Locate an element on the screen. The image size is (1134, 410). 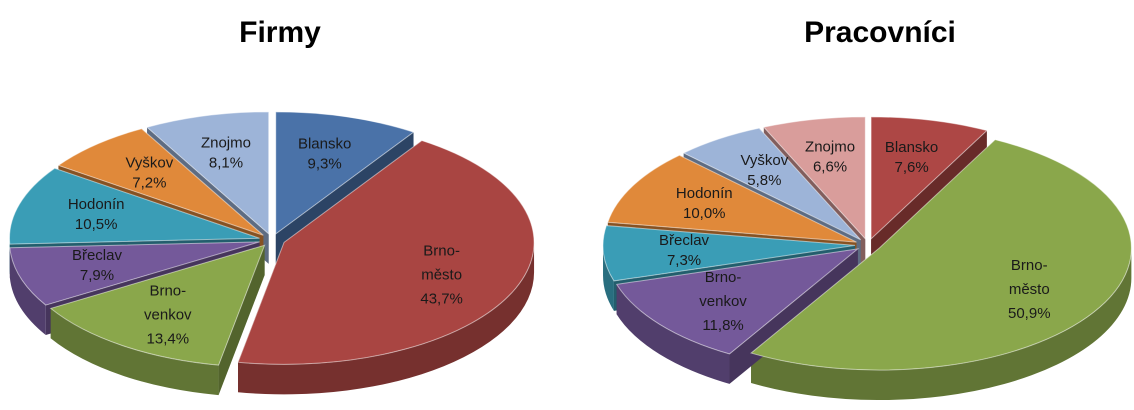
slice-value-label: 6,6% is located at coordinates (830, 167).